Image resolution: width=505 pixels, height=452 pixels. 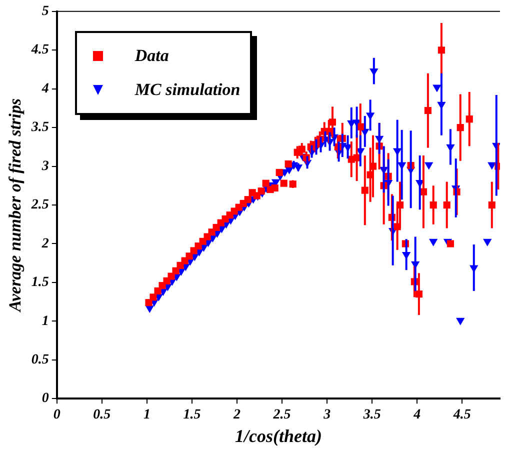 What do you see at coordinates (39, 50) in the screenshot?
I see `y-tick-label: 4.5` at bounding box center [39, 50].